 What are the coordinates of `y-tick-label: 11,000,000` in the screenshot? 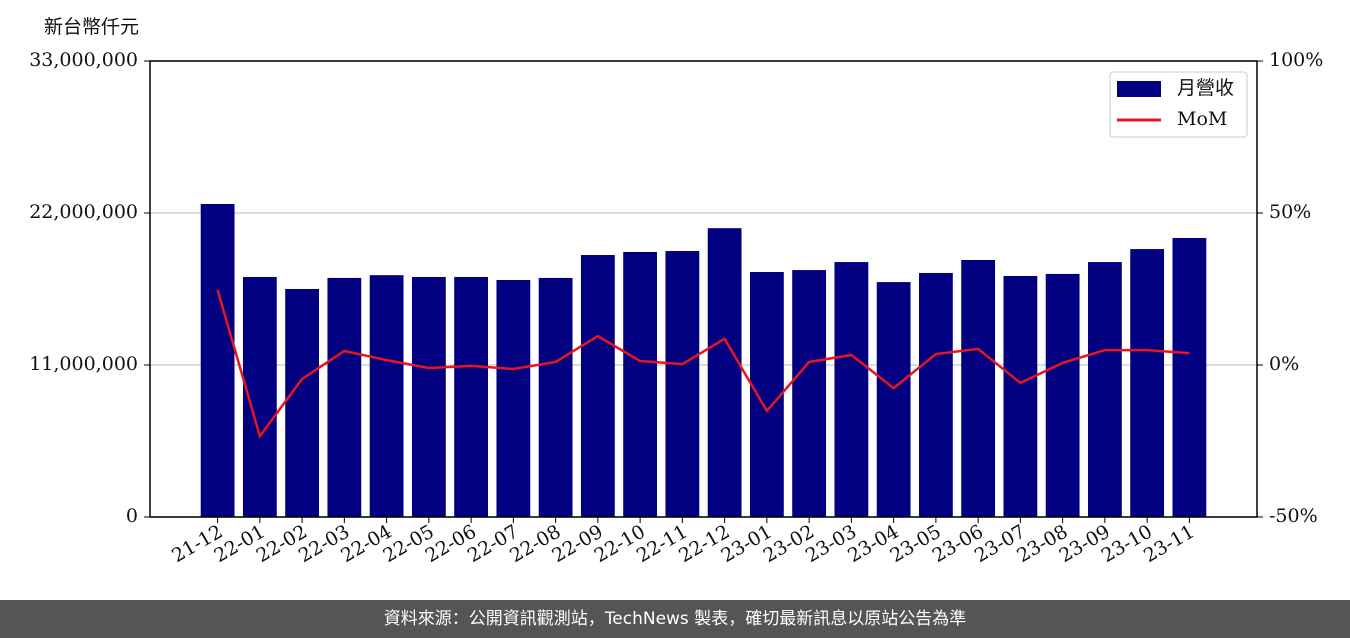 It's located at (83, 364).